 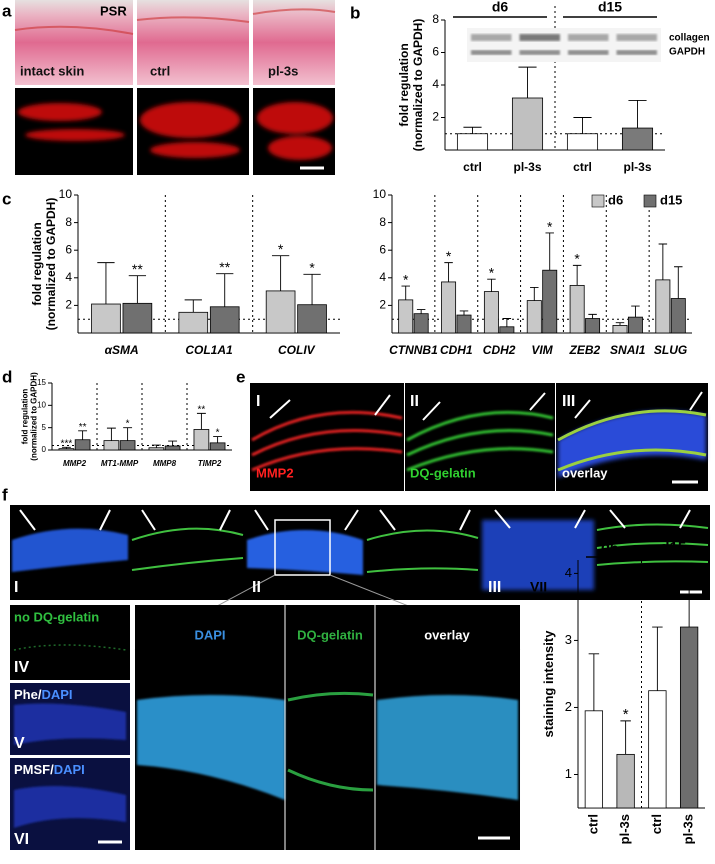 I want to click on image-label: PMSF/DAPI, so click(x=49, y=769).